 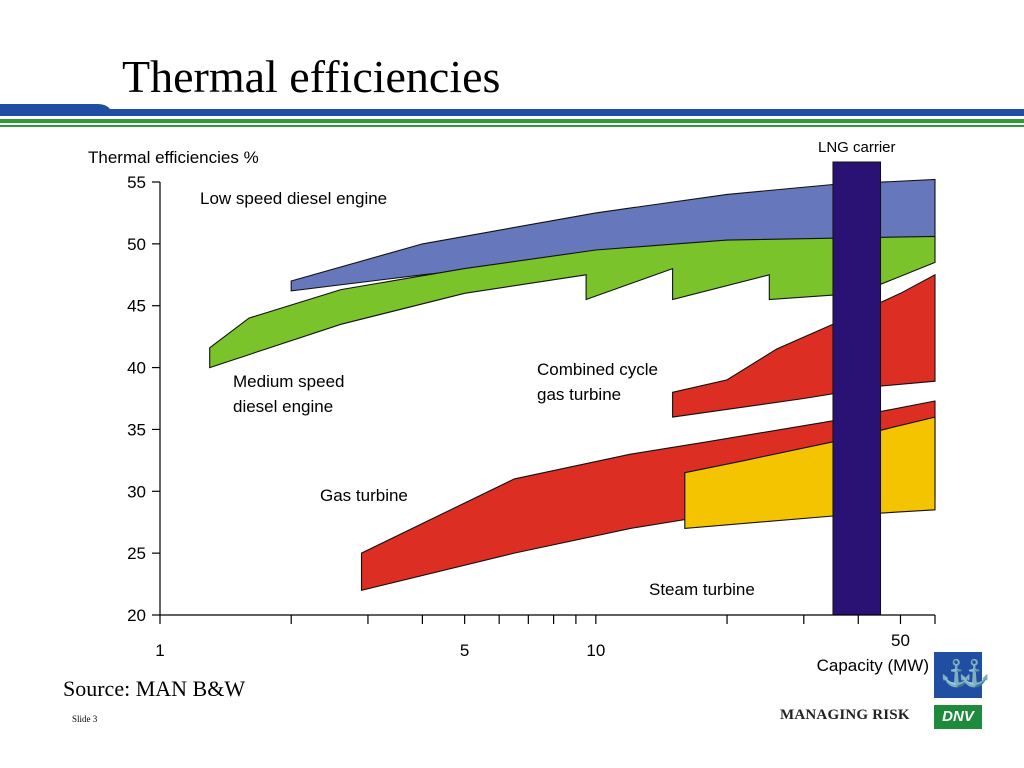 What do you see at coordinates (958, 717) in the screenshot?
I see `dnv-logo: DNV` at bounding box center [958, 717].